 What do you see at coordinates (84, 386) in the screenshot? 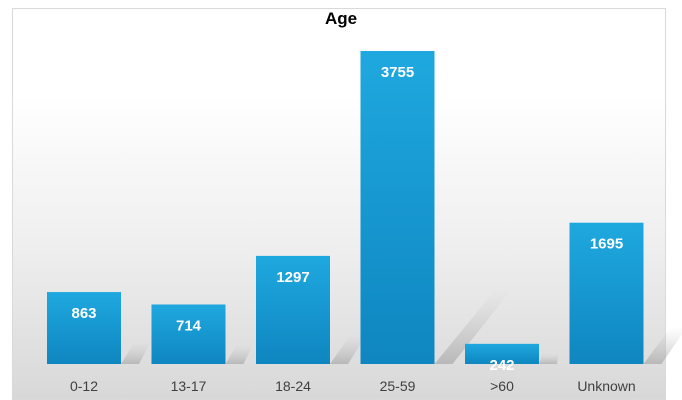
I see `x-tick-label: 0-12` at bounding box center [84, 386].